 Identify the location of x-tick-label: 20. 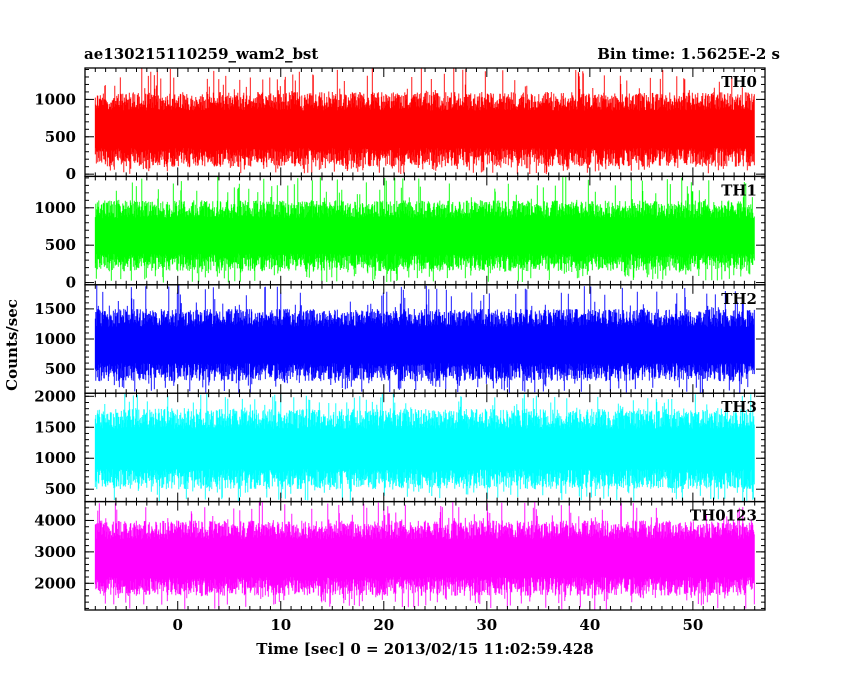
(383, 625).